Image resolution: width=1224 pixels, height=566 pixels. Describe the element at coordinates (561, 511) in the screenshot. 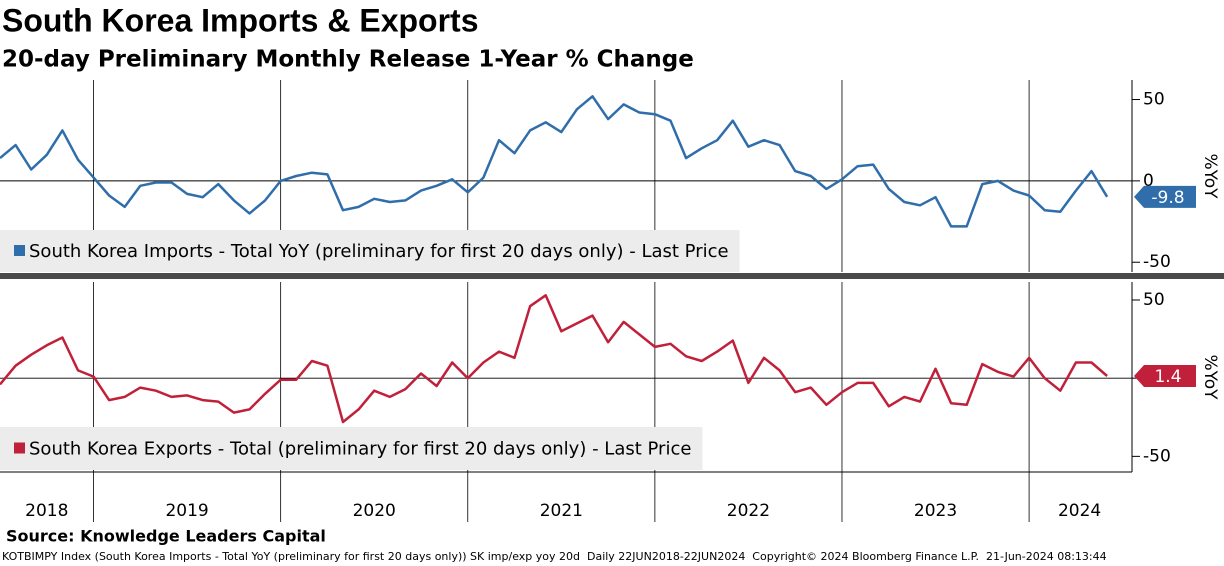

I see `x-tick-label: 2021` at that location.